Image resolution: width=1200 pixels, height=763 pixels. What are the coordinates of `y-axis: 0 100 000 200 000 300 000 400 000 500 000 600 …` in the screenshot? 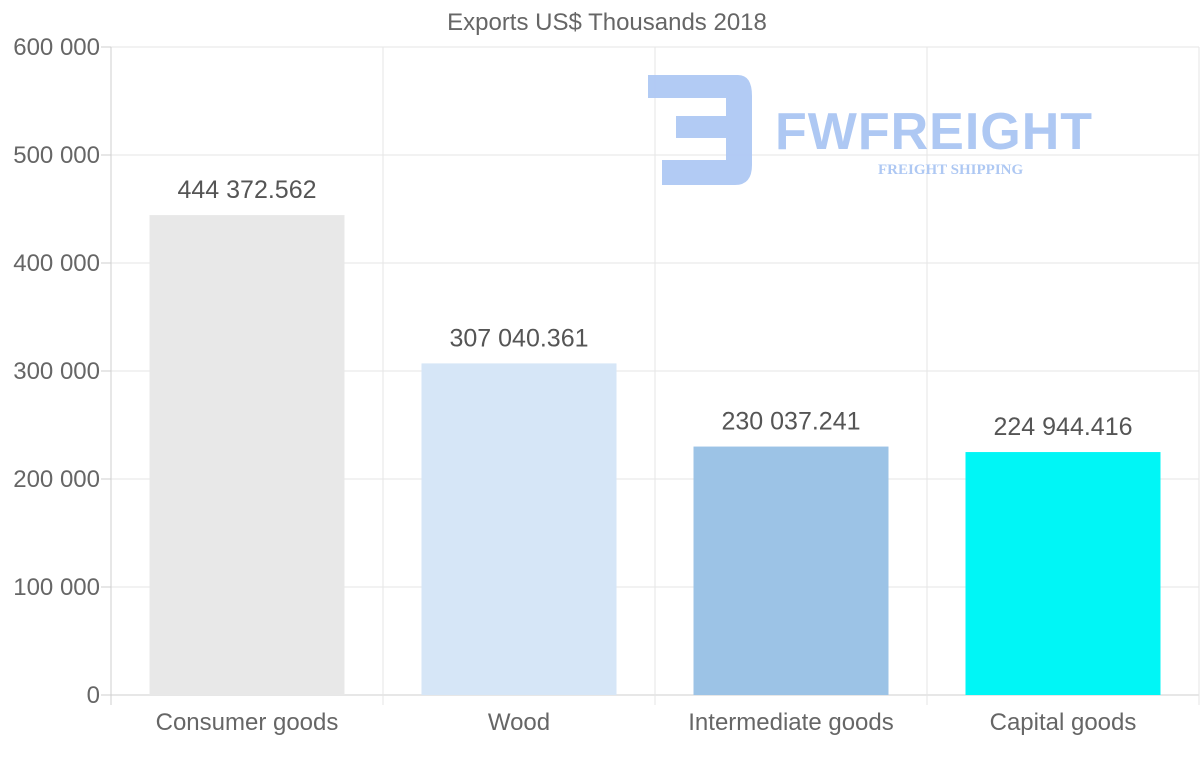 It's located at (62, 371).